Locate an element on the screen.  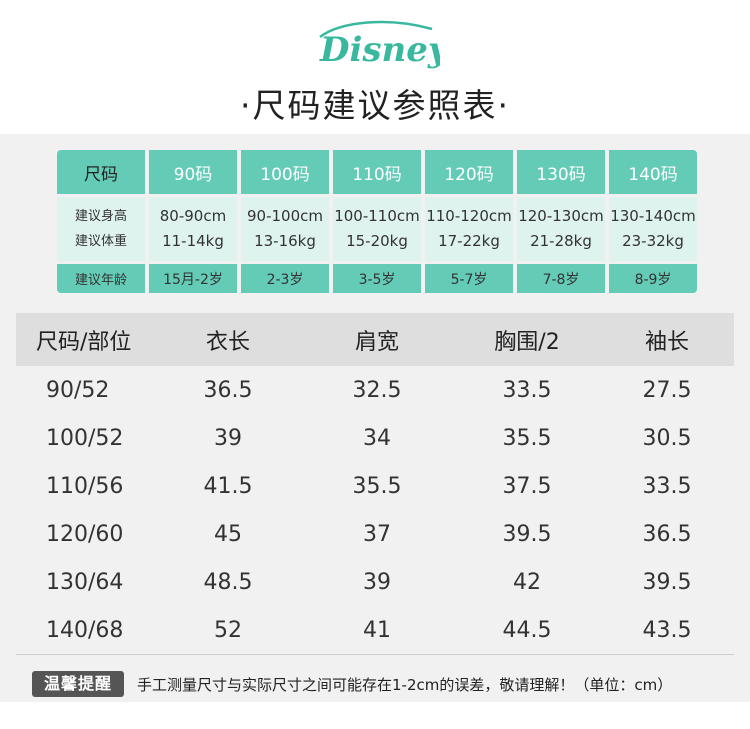
table-row: 140/68 52 41 44.5 43.5 is located at coordinates (375, 630).